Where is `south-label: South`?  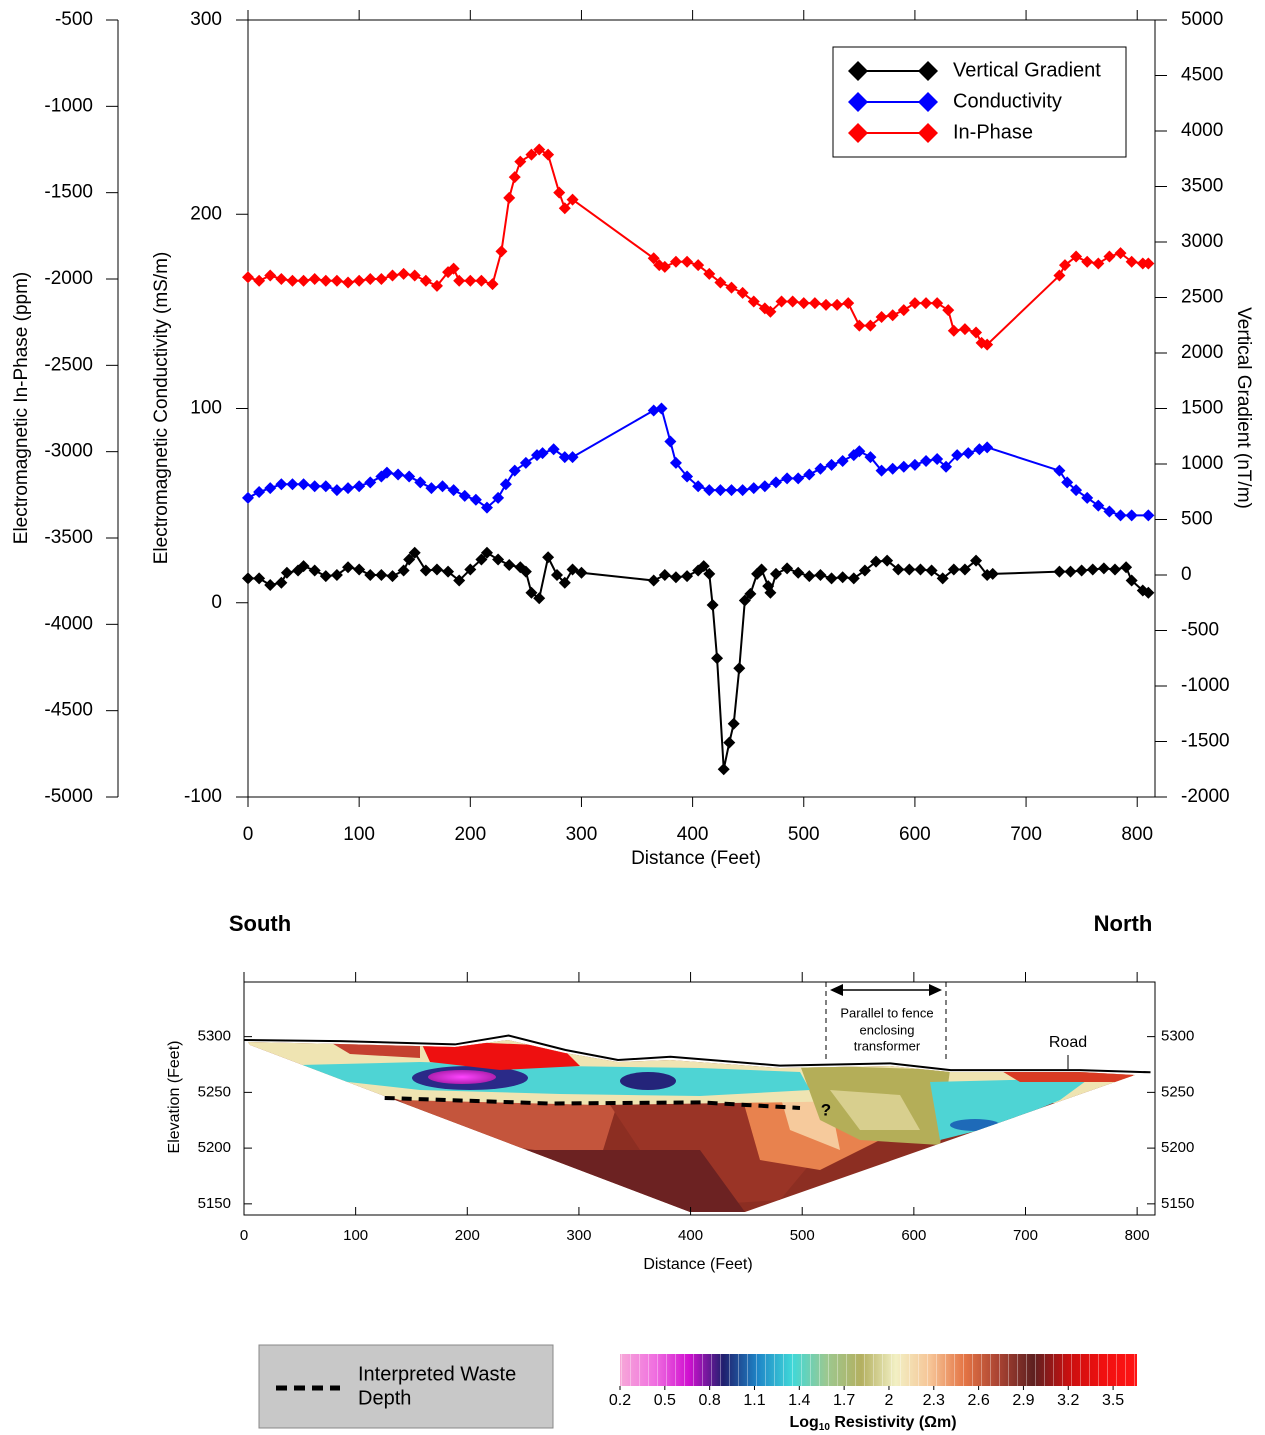 south-label: South is located at coordinates (260, 923).